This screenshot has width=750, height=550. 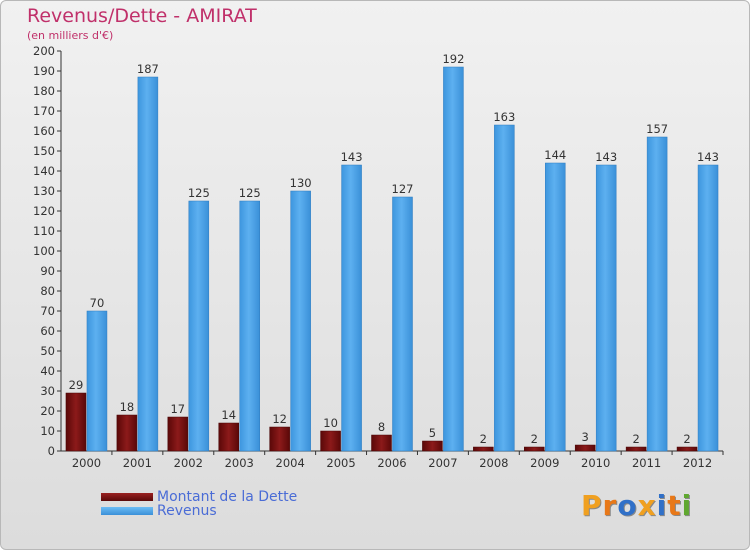 I want to click on legend-swatch-dette, so click(x=127, y=497).